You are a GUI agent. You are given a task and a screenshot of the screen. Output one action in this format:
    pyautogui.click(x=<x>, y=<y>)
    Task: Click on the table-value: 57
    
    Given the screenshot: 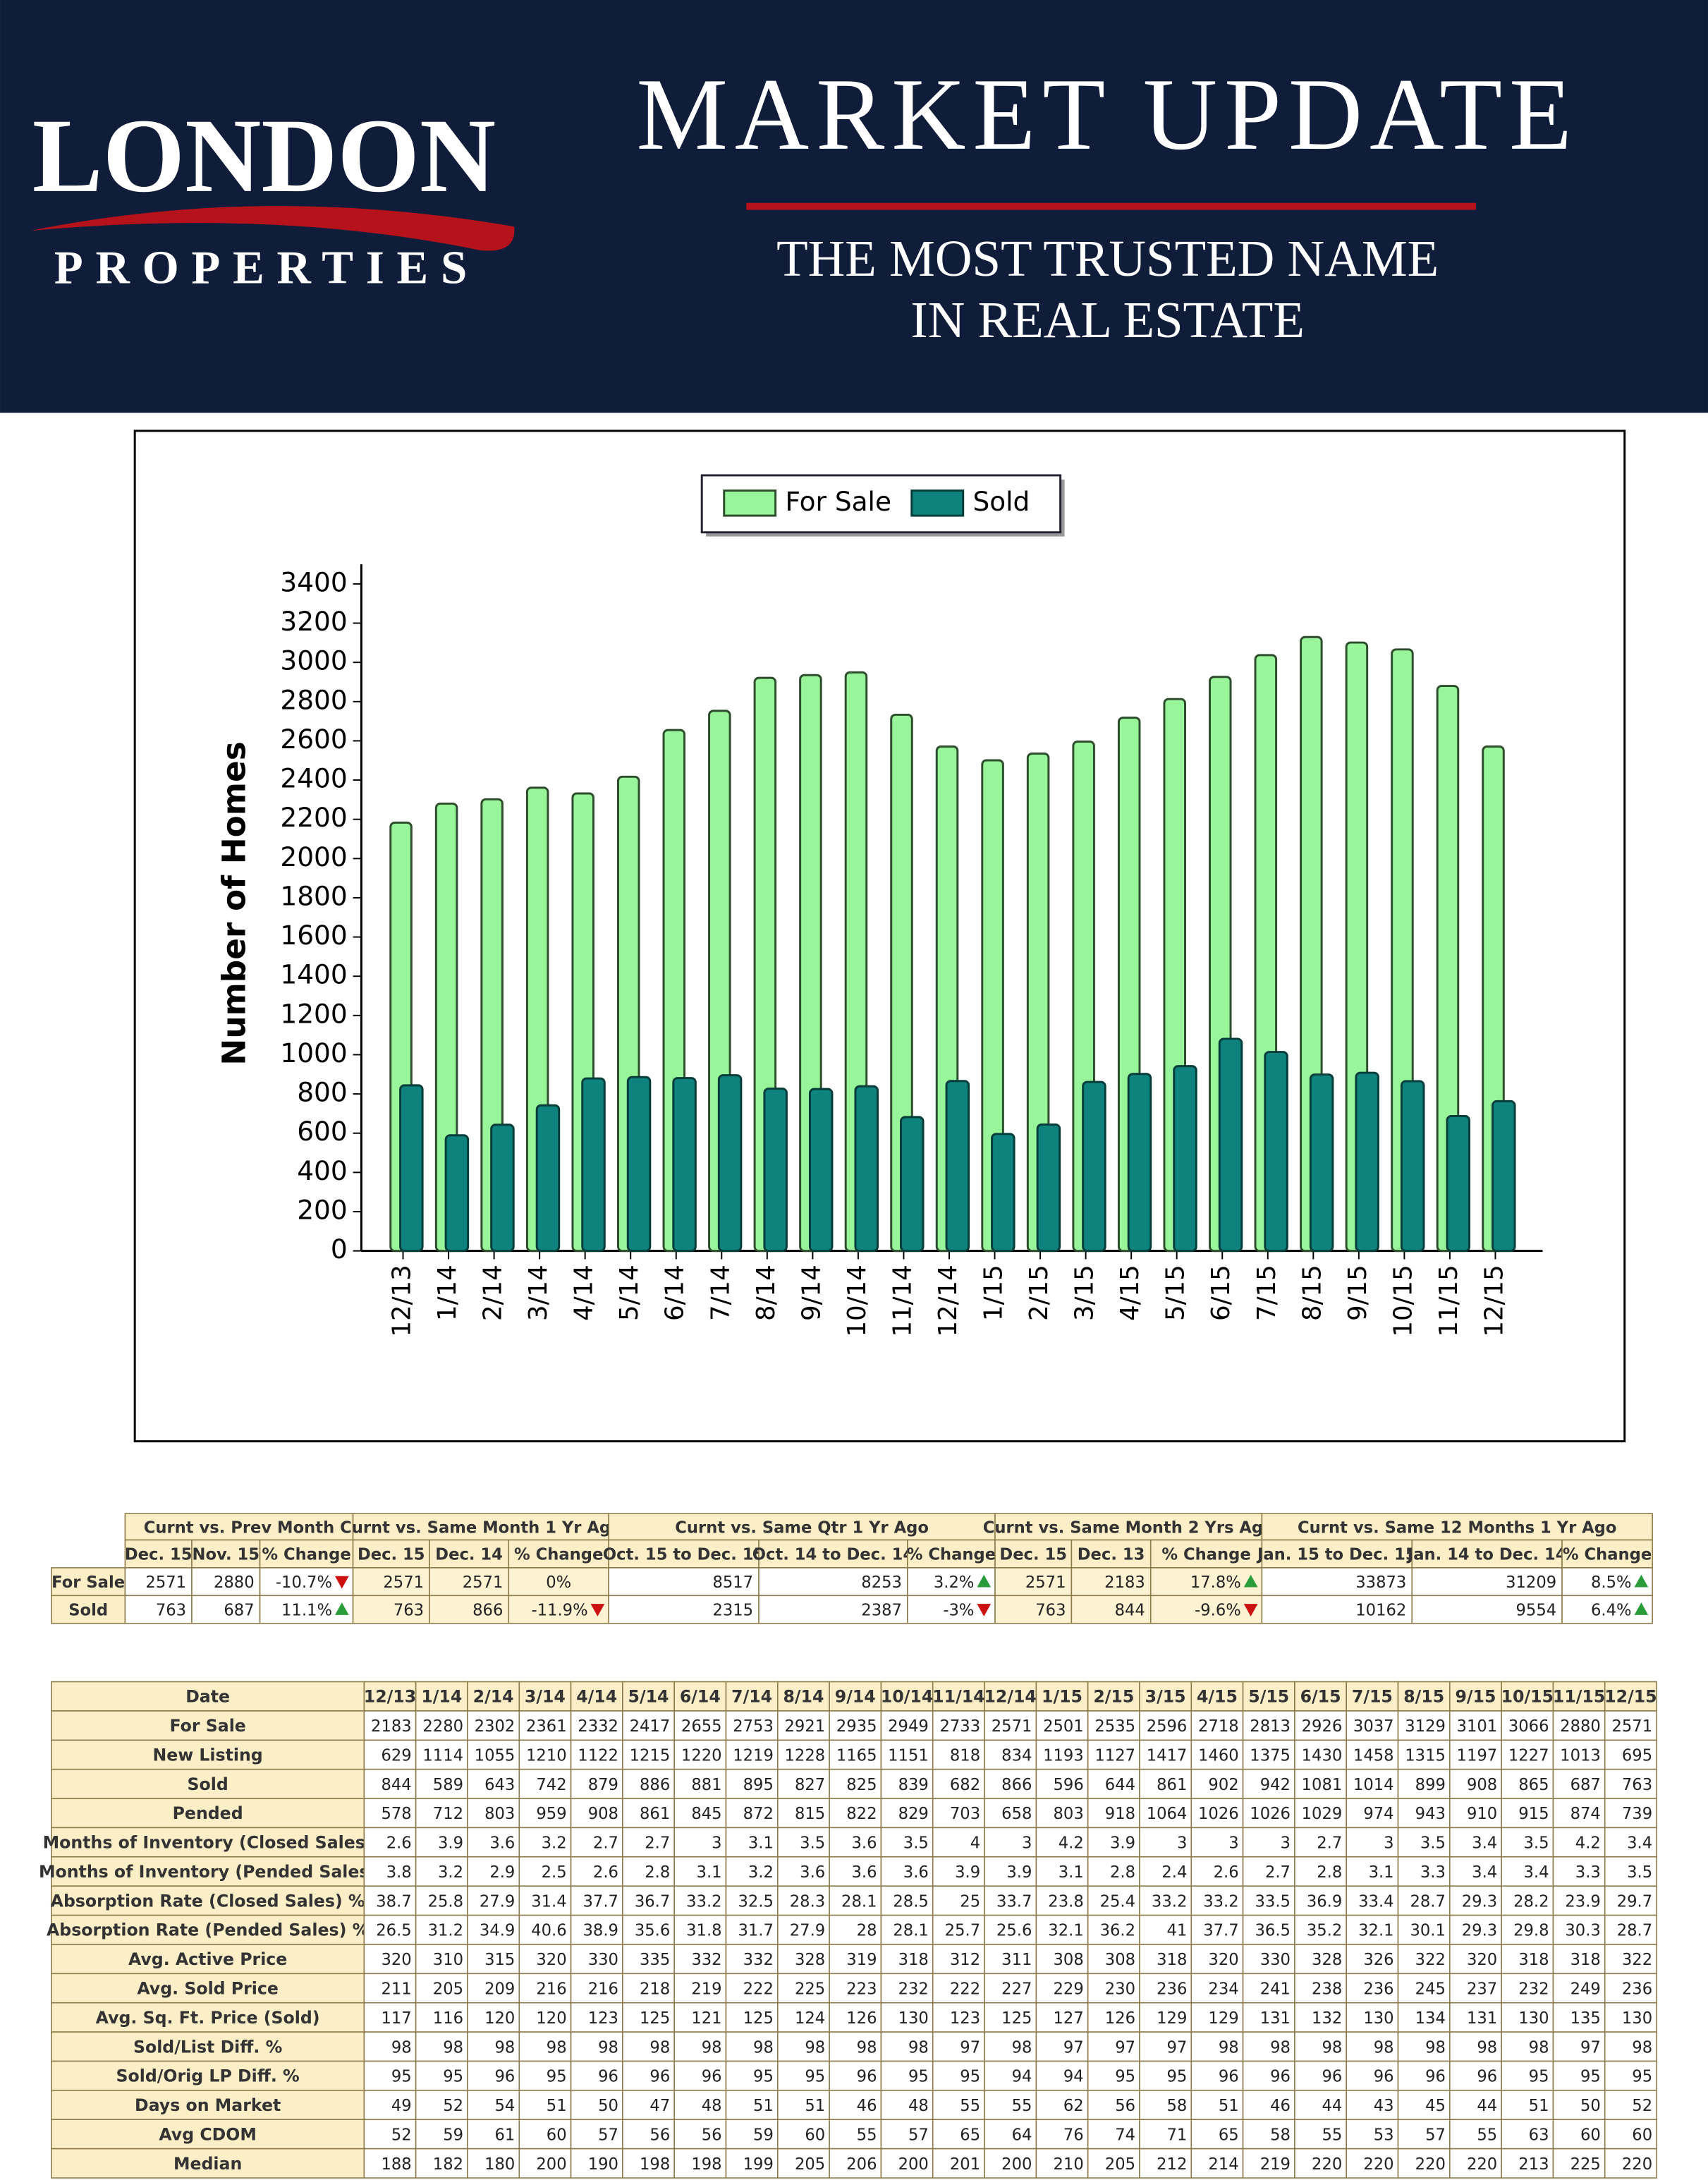 What is the action you would take?
    pyautogui.click(x=1435, y=2135)
    